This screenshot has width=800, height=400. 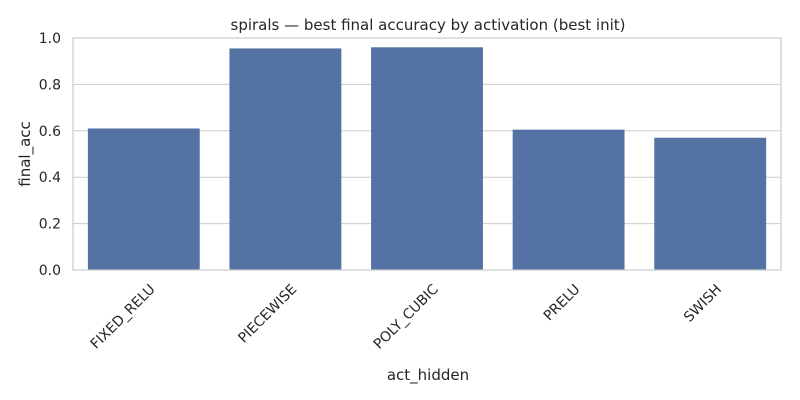 I want to click on x-tick-label: POLY_CUBIC, so click(x=406, y=316).